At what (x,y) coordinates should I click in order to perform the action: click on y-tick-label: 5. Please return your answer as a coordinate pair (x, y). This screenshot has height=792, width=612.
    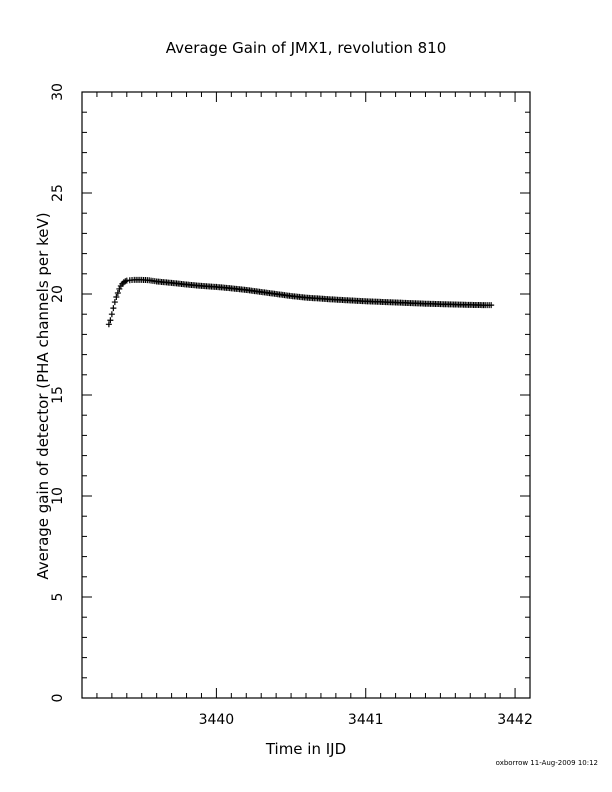
    Looking at the image, I should click on (58, 597).